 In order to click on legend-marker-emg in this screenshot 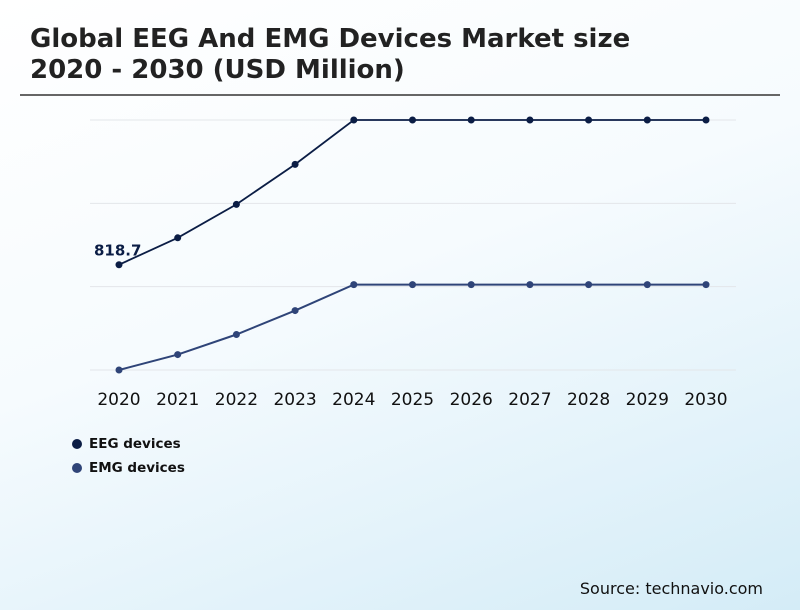, I will do `click(77, 468)`.